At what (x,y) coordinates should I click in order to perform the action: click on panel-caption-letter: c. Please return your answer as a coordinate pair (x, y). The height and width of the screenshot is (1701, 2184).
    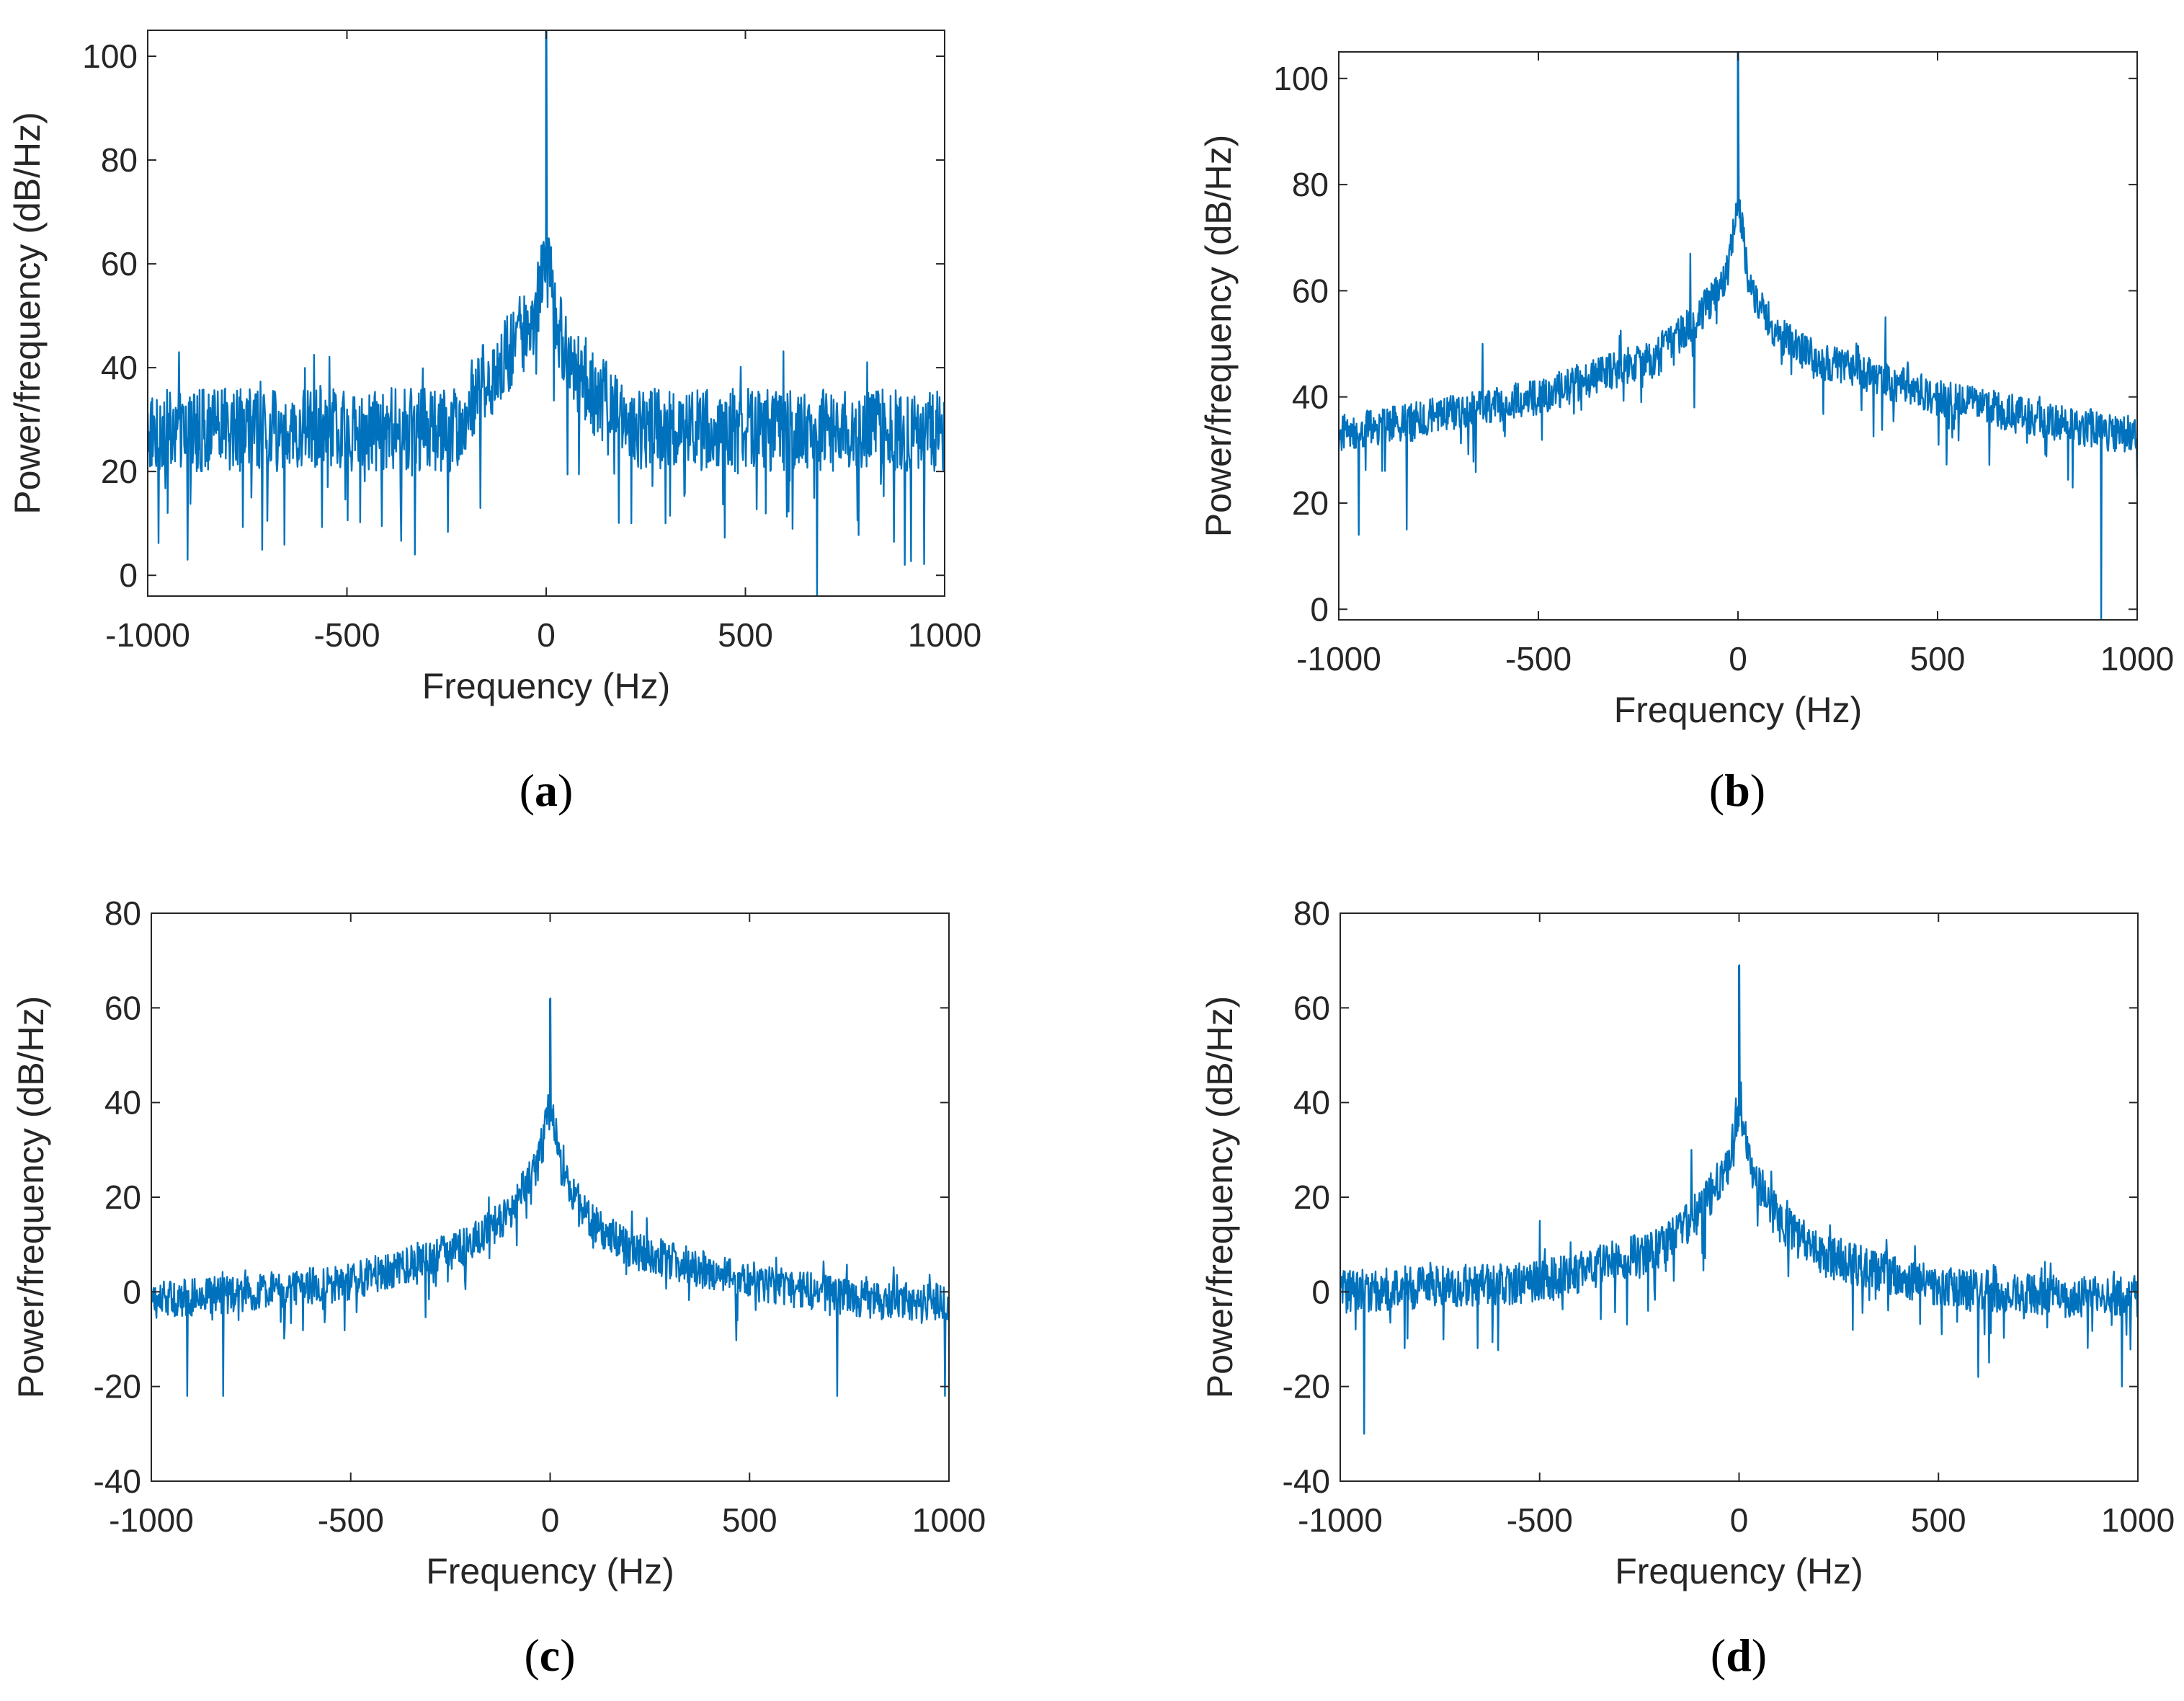
    Looking at the image, I should click on (550, 1655).